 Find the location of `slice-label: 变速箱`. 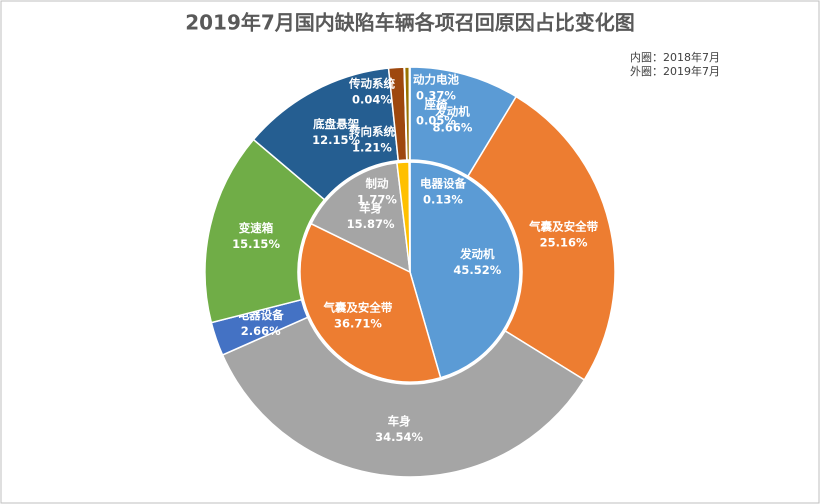

slice-label: 变速箱 is located at coordinates (256, 228).